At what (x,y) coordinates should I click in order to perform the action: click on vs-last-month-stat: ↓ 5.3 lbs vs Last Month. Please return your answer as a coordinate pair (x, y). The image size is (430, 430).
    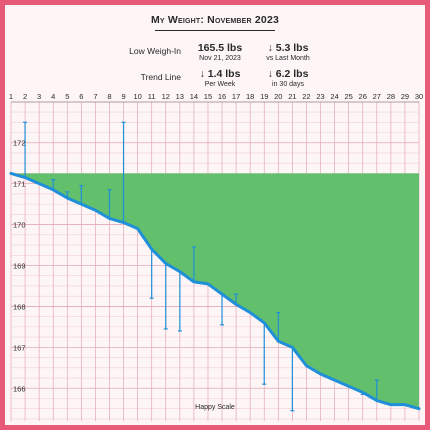
    Looking at the image, I should click on (288, 52).